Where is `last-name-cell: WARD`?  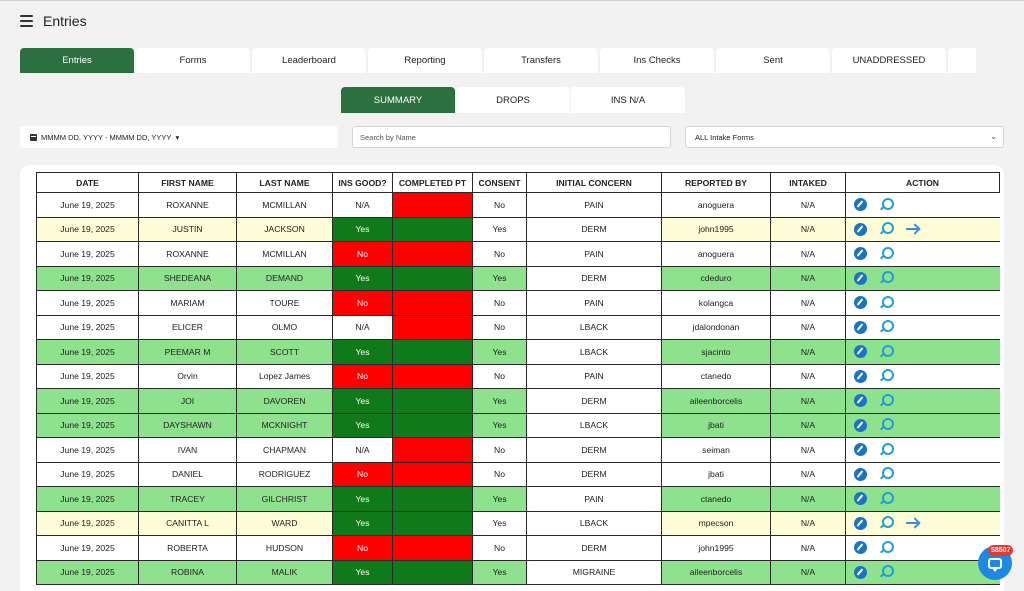
last-name-cell: WARD is located at coordinates (284, 523).